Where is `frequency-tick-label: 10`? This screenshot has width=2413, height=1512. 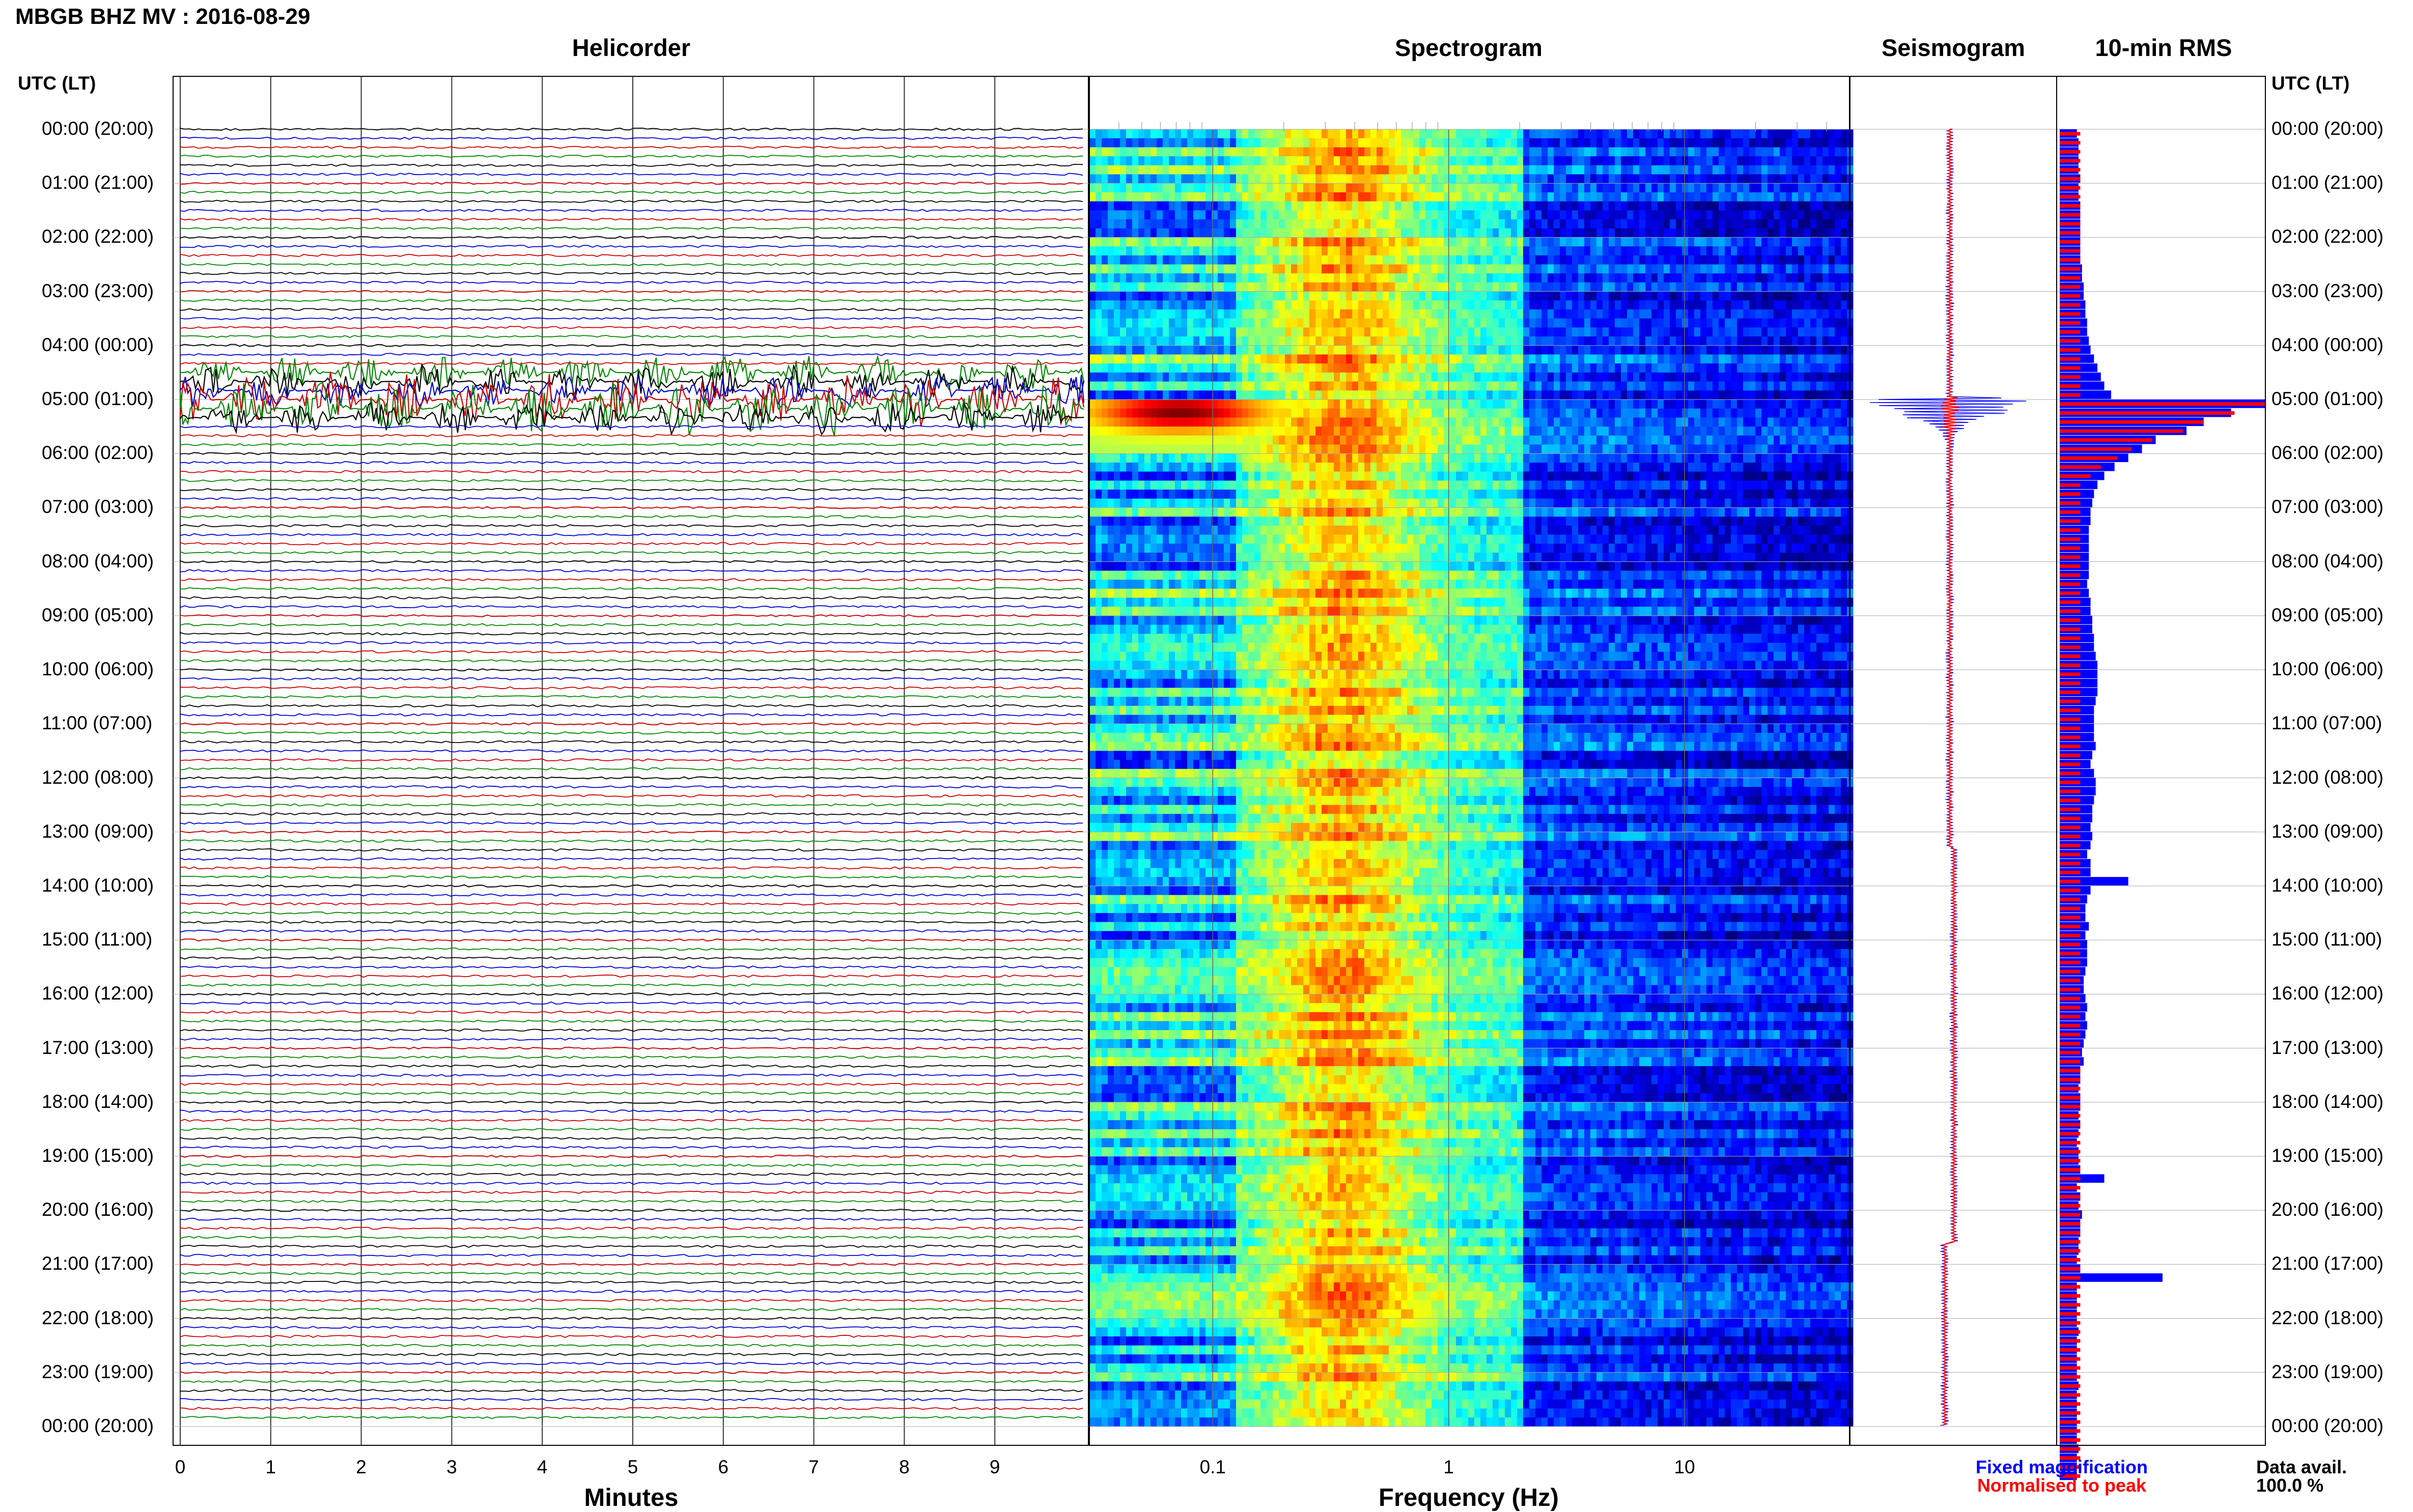
frequency-tick-label: 10 is located at coordinates (1684, 1467).